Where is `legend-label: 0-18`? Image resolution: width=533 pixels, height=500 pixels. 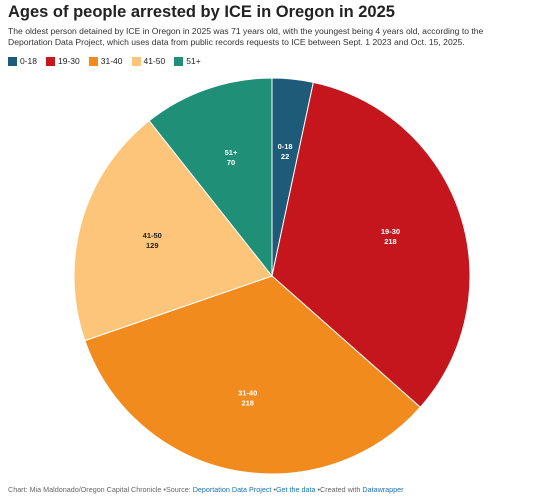 legend-label: 0-18 is located at coordinates (29, 61).